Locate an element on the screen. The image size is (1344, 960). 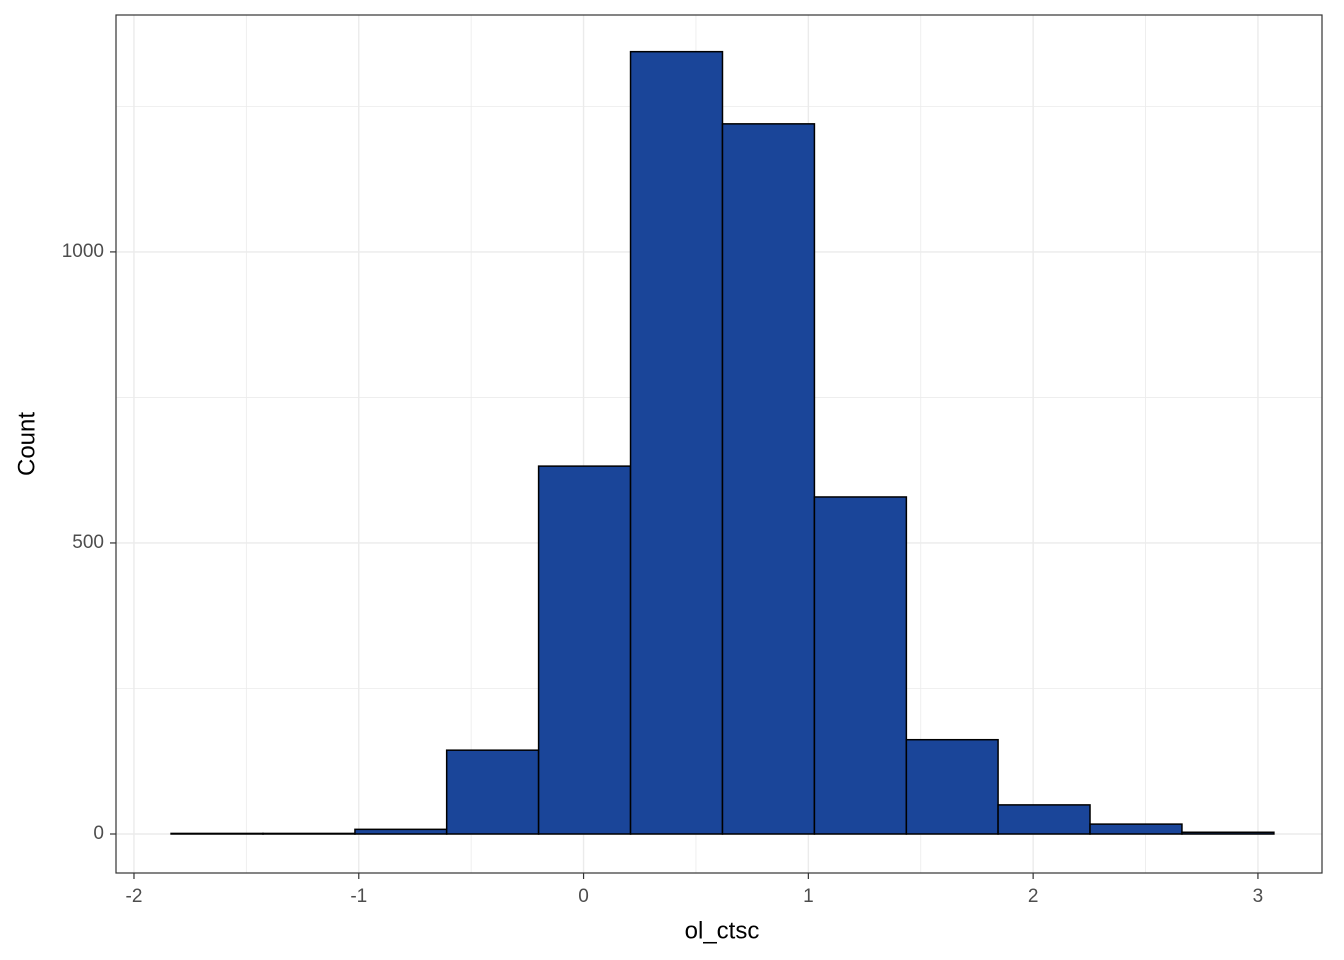
x-tick-label: 3 is located at coordinates (1258, 896).